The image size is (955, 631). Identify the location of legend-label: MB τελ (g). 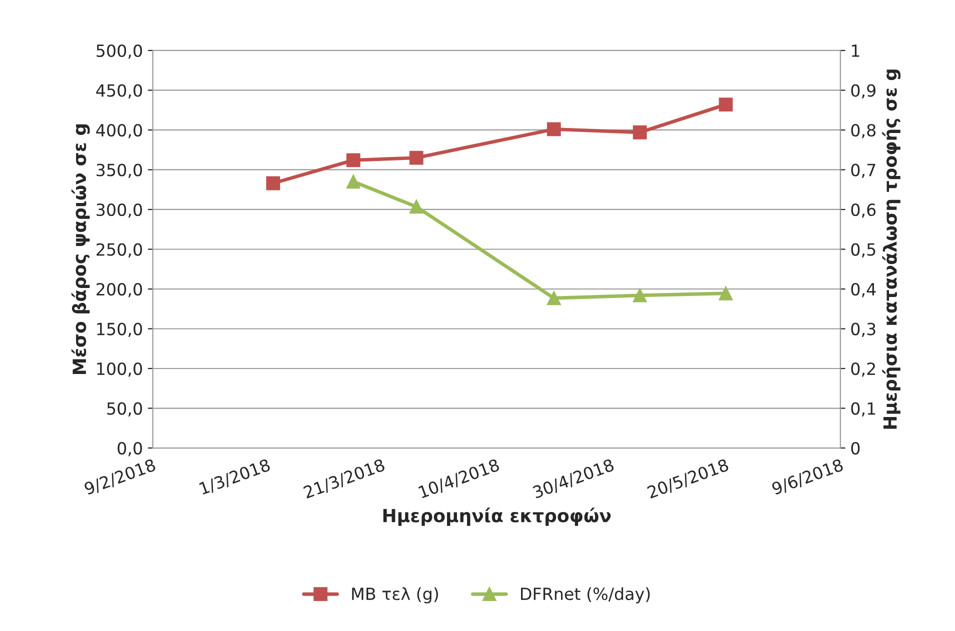
(395, 595).